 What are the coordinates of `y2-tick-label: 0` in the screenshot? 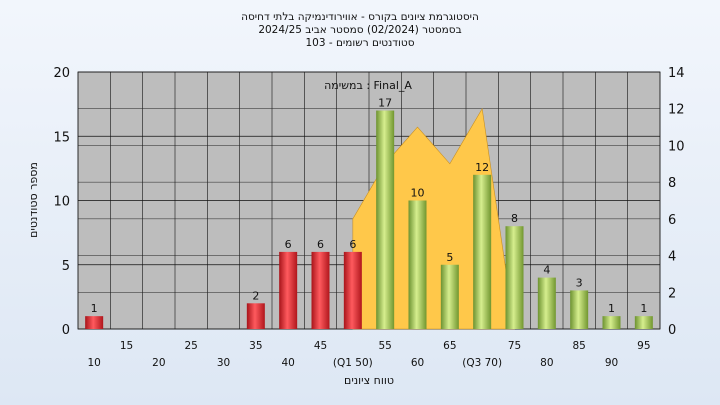 It's located at (672, 330).